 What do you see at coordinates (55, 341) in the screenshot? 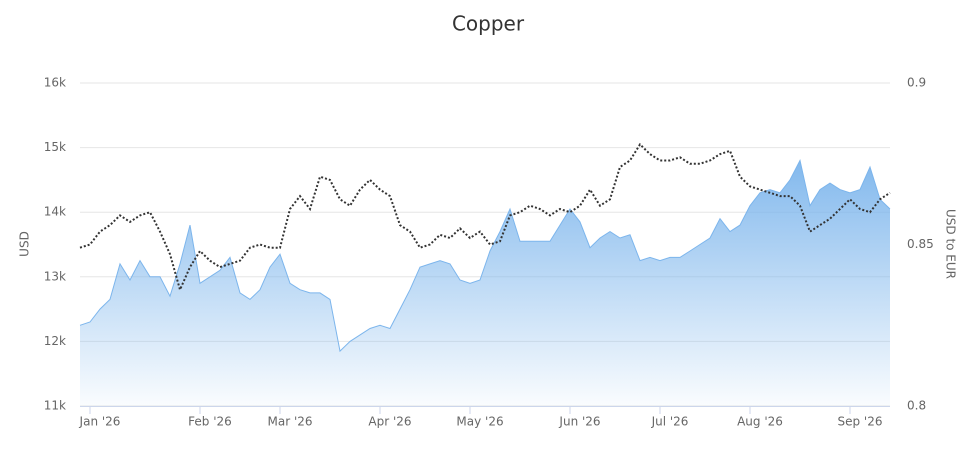
I see `y-tick-label: 12k` at bounding box center [55, 341].